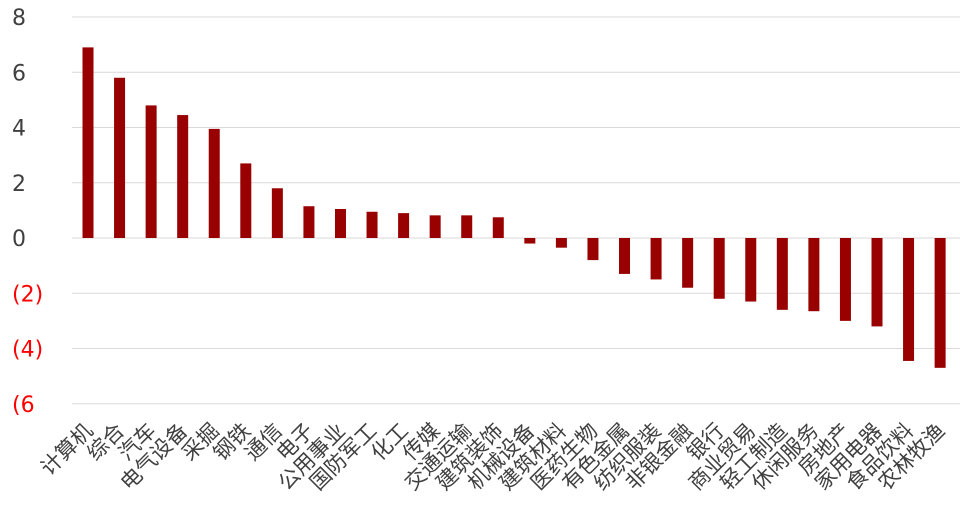 This screenshot has height=517, width=960. I want to click on bar-交通运输, so click(467, 226).